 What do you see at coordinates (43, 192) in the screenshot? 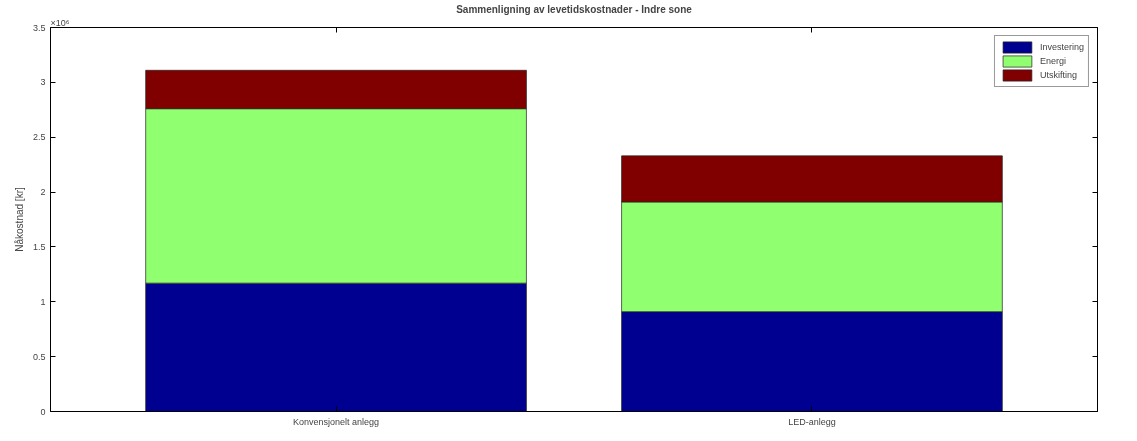
I see `y-tick-label: 2` at bounding box center [43, 192].